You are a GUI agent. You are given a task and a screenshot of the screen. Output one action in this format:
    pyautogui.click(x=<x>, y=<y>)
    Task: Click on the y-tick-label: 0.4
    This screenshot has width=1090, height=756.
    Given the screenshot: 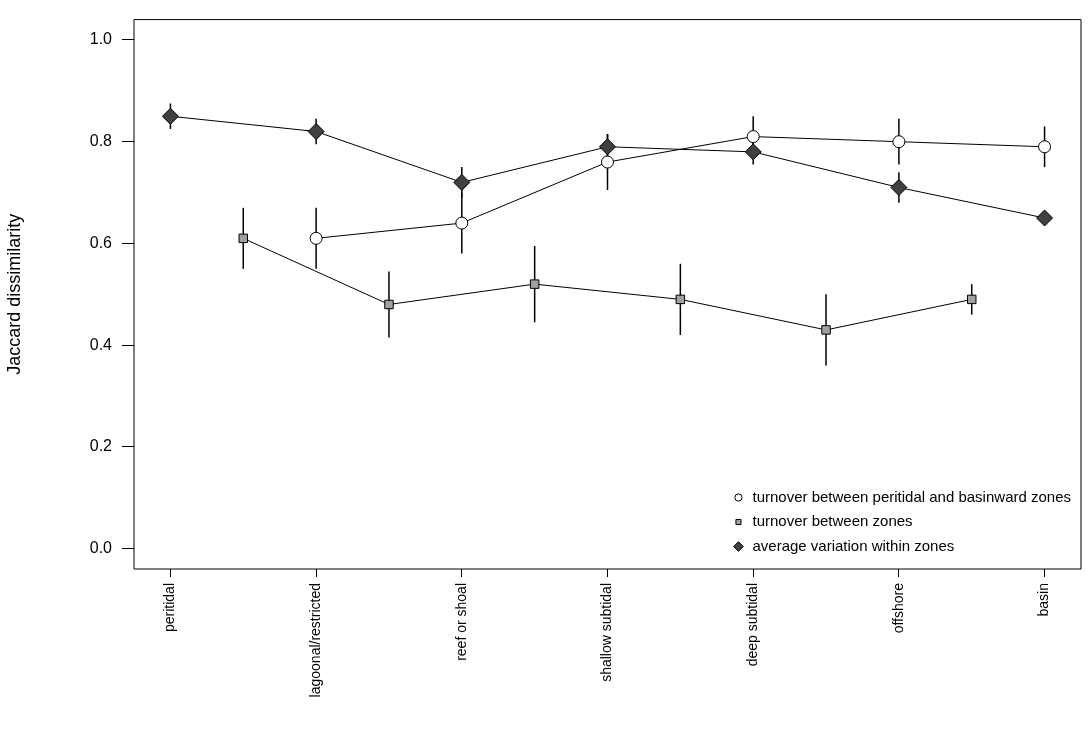 What is the action you would take?
    pyautogui.click(x=101, y=344)
    